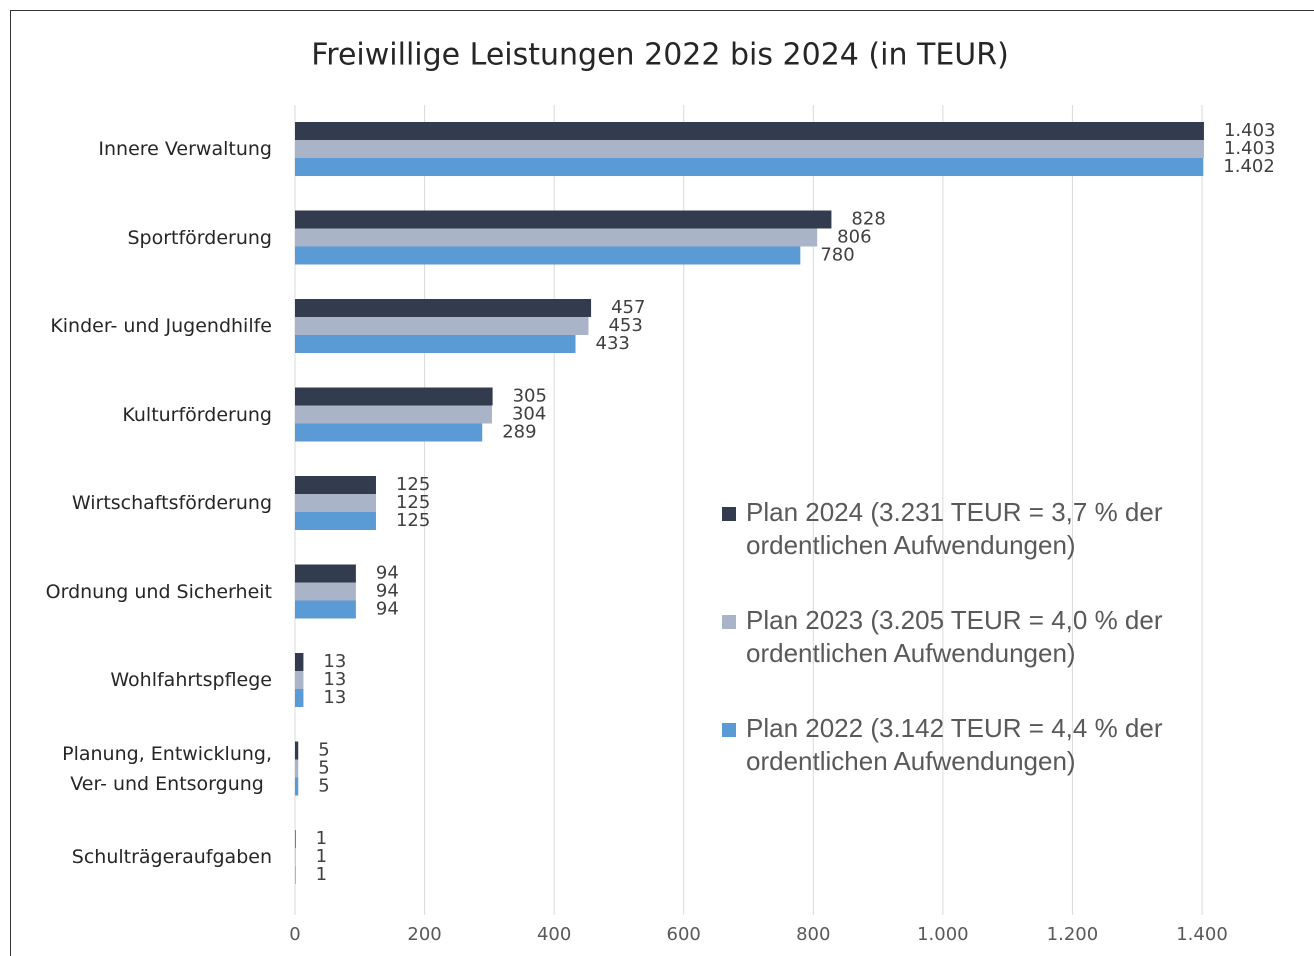 The width and height of the screenshot is (1314, 956). What do you see at coordinates (943, 934) in the screenshot?
I see `x-tick-label: 1.000` at bounding box center [943, 934].